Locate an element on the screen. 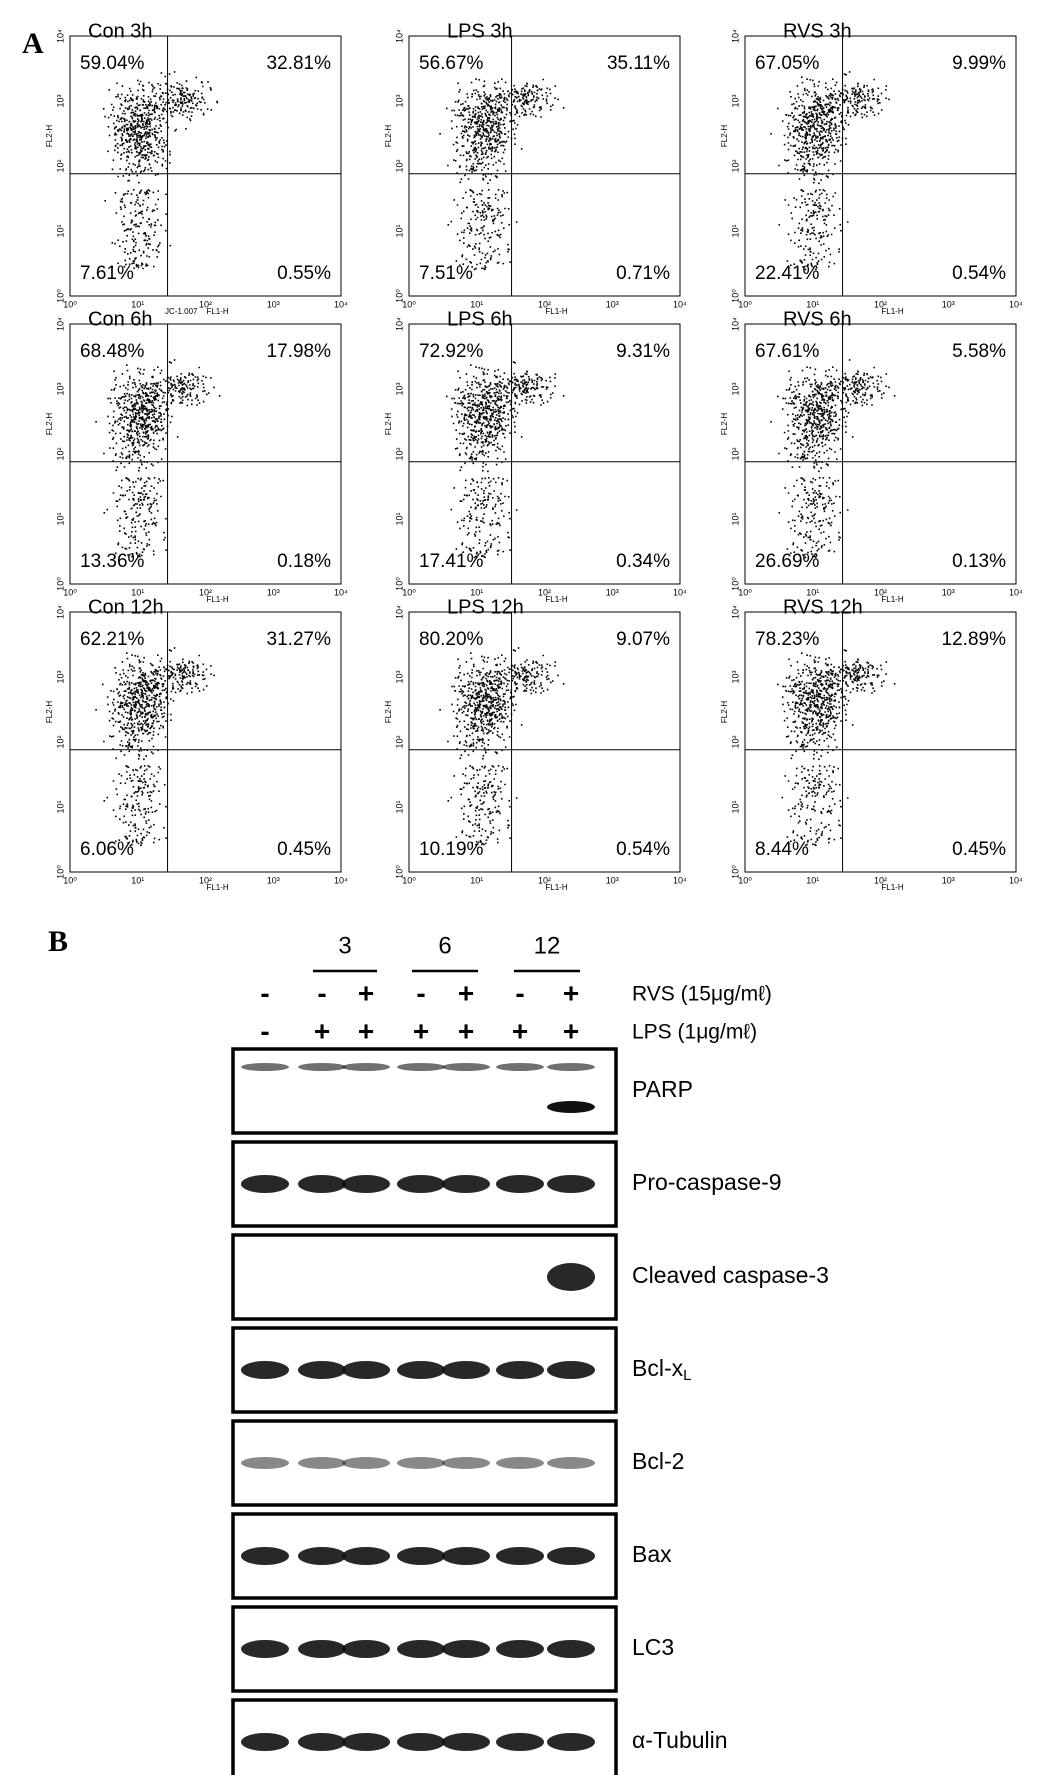 This screenshot has height=1775, width=1046. treatment-sign: - is located at coordinates (321, 992).